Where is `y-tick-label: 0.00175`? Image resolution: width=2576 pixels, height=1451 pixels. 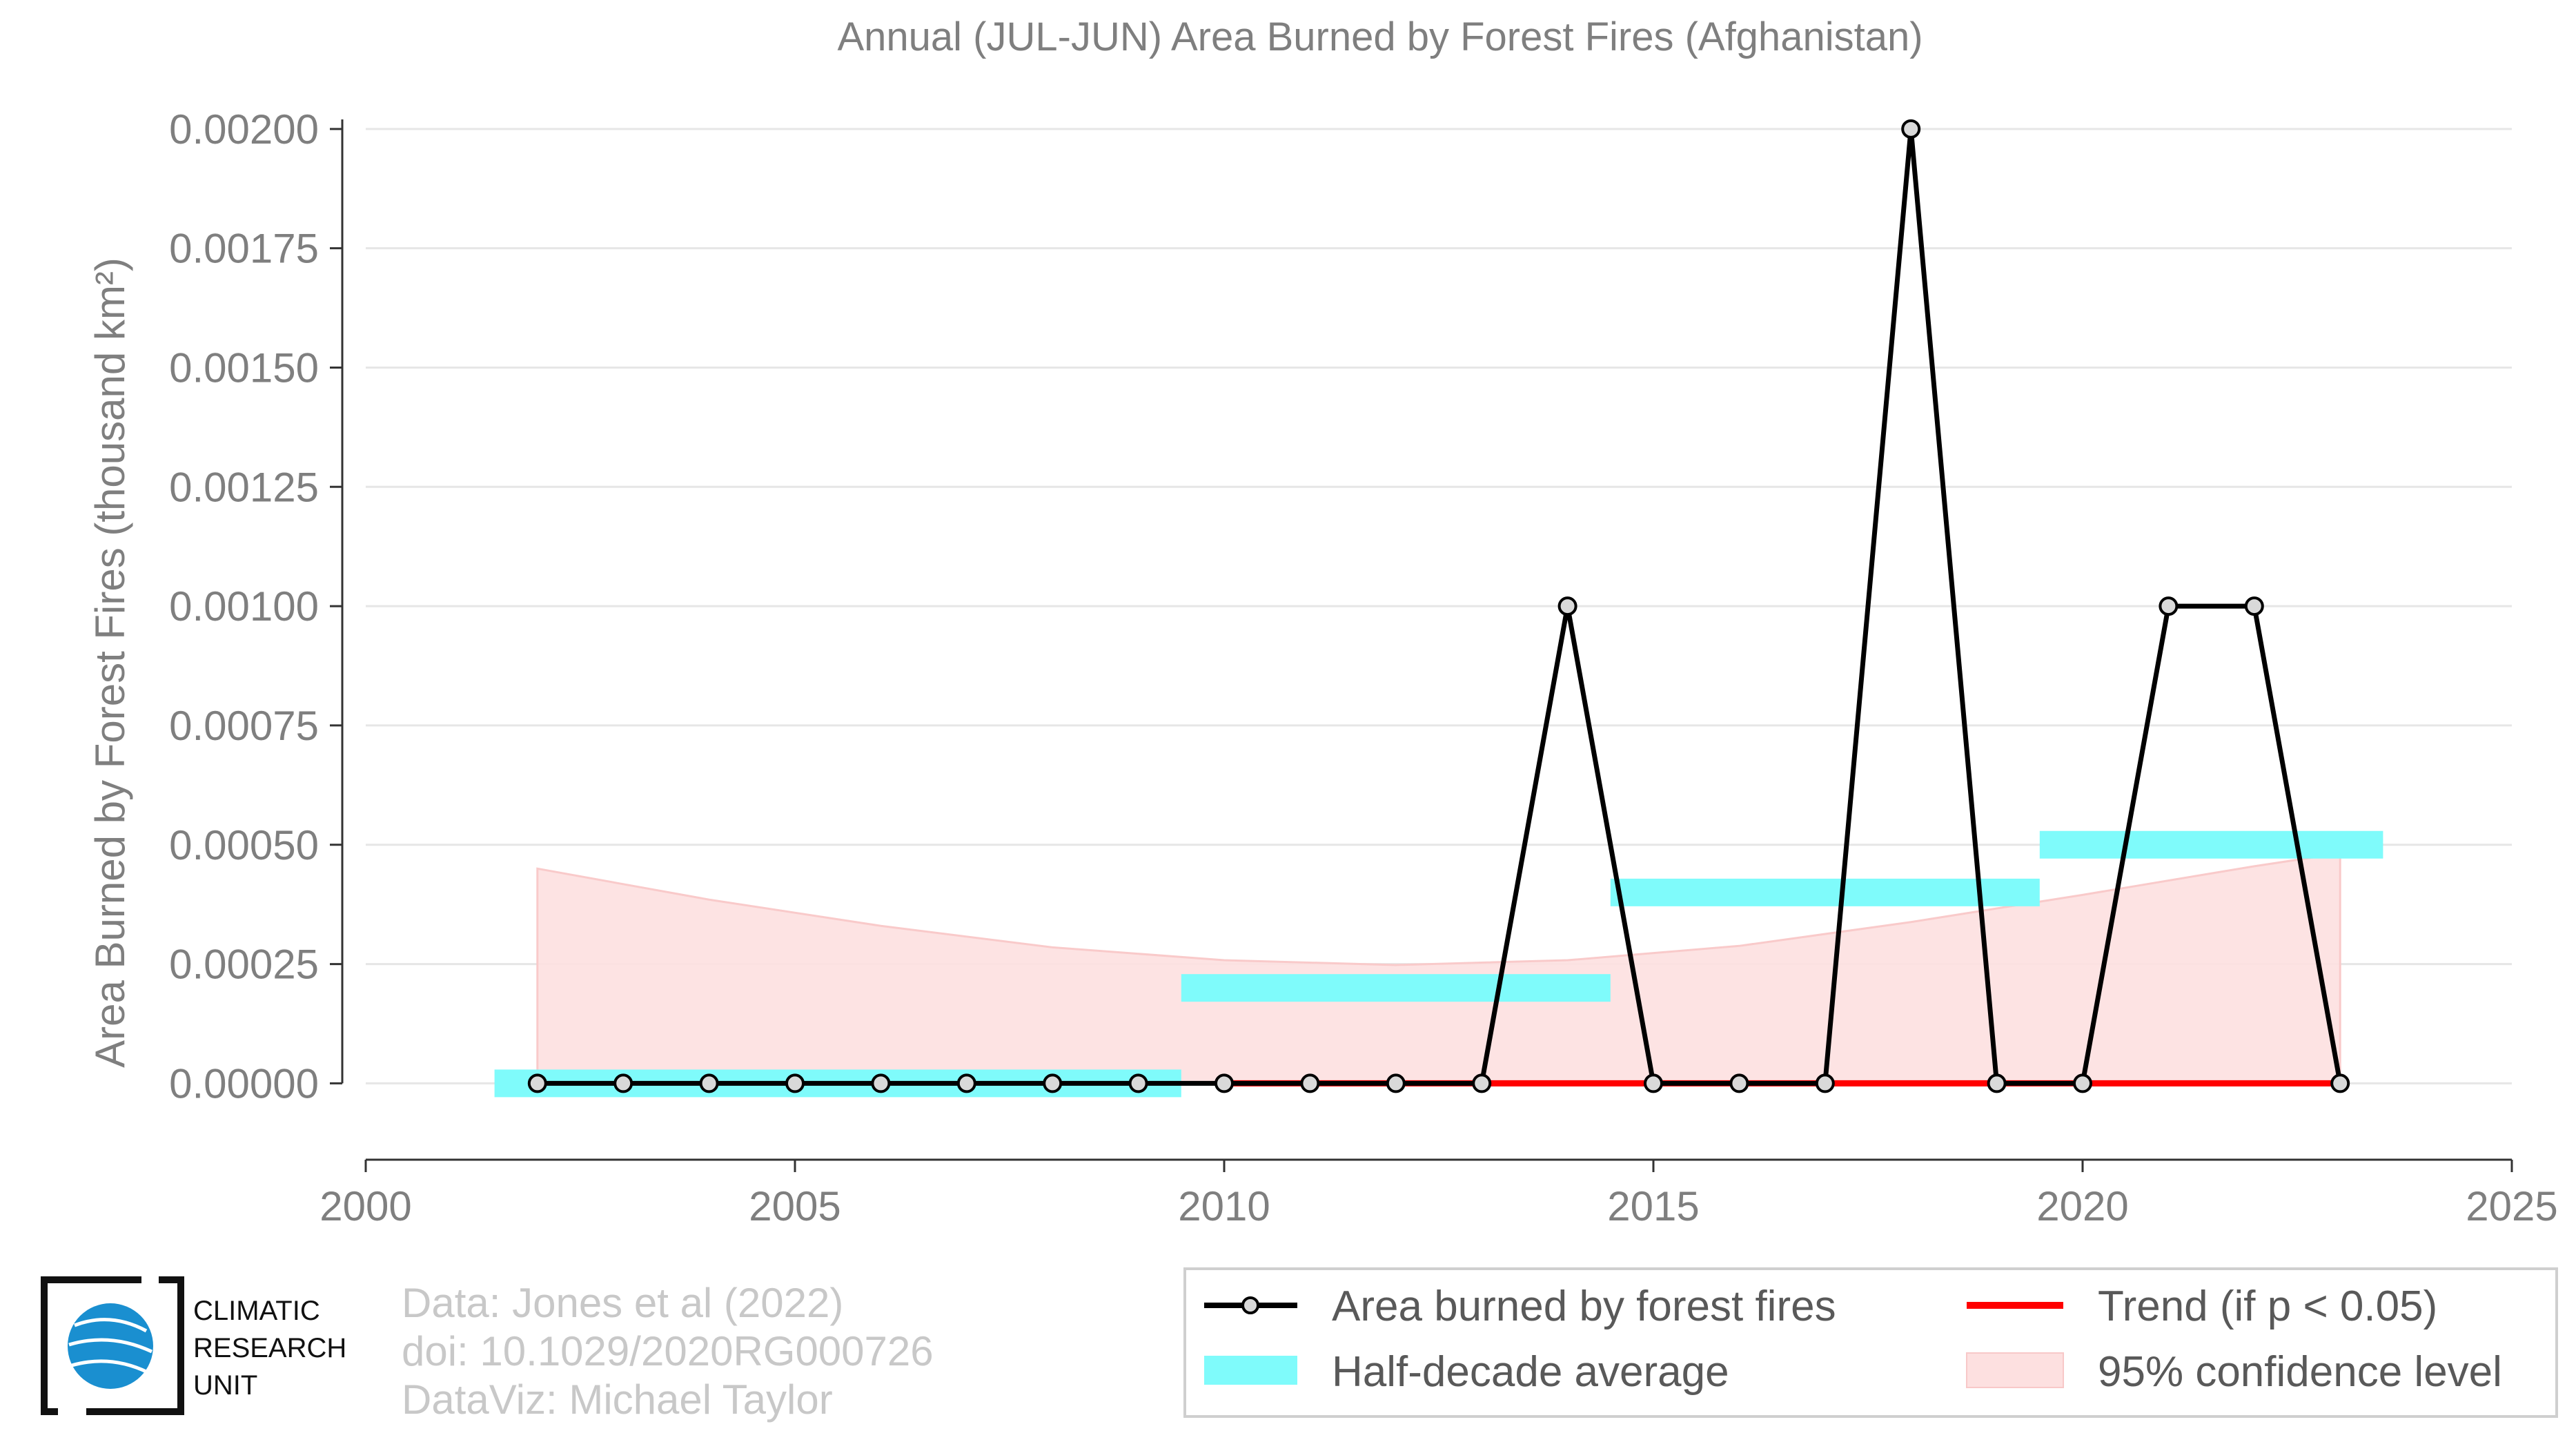 y-tick-label: 0.00175 is located at coordinates (244, 249).